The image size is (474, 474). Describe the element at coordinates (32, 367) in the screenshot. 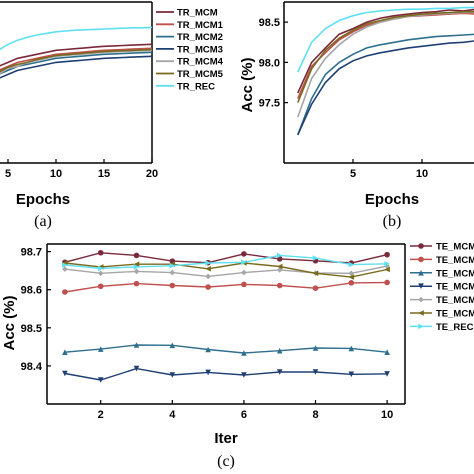

I see `panel-c-y-tick-label: 98.4` at that location.